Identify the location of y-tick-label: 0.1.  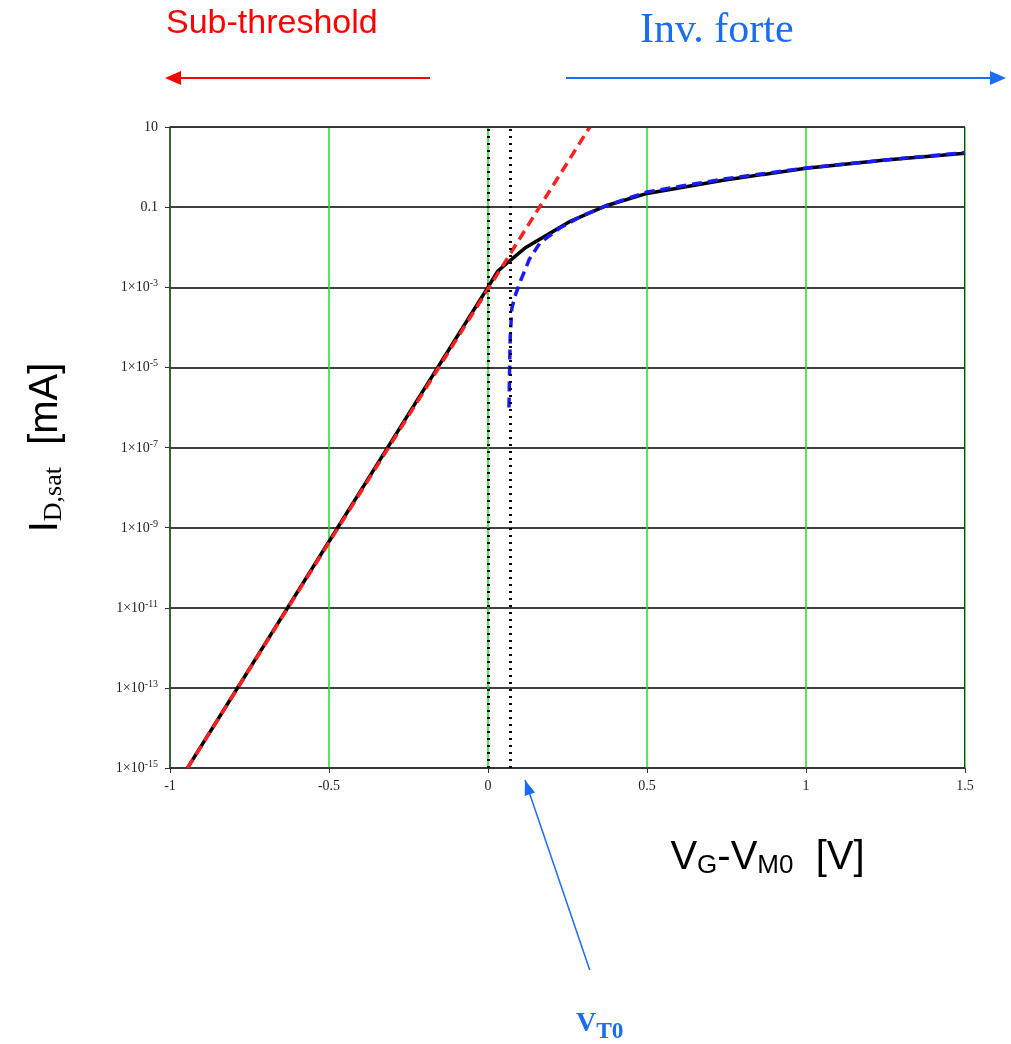
(149, 207).